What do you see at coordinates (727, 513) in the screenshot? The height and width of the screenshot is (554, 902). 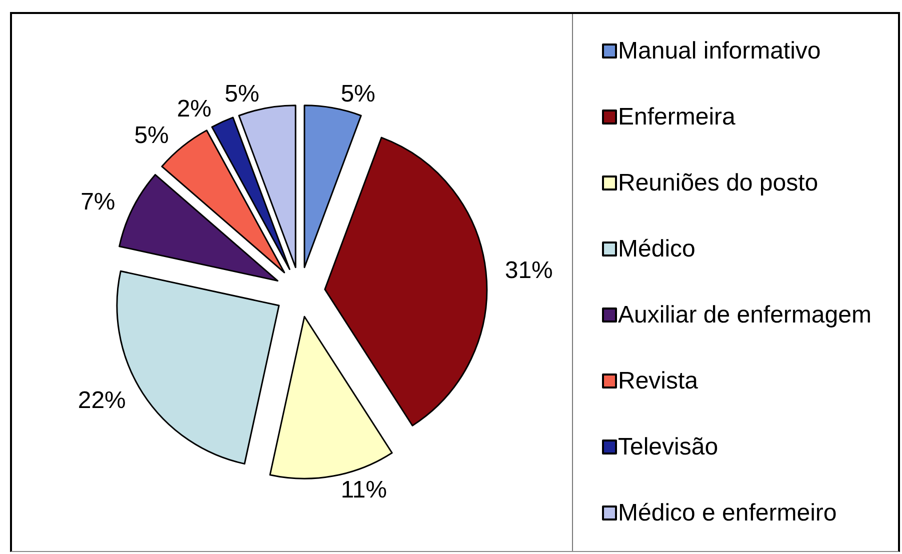 I see `legend-label: Médico e enfermeiro` at bounding box center [727, 513].